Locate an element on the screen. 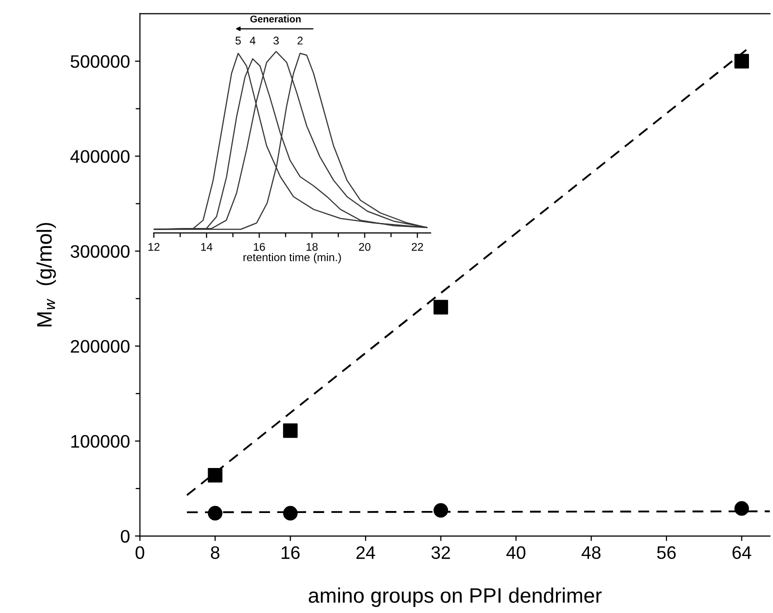  x-tick-label: 56 is located at coordinates (666, 552).